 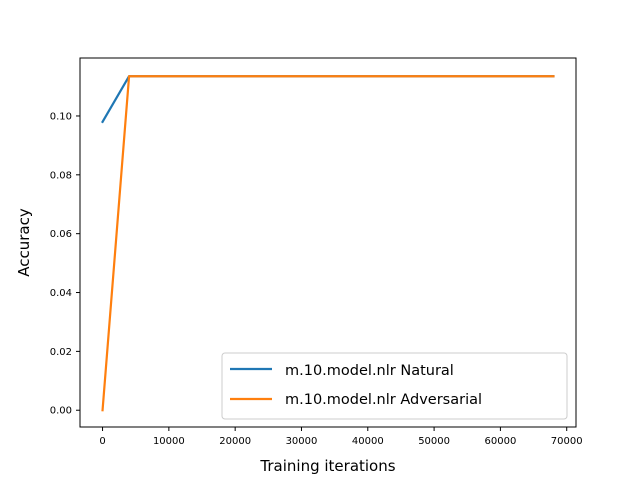 I want to click on y-tick-label: 0.08, so click(x=61, y=175).